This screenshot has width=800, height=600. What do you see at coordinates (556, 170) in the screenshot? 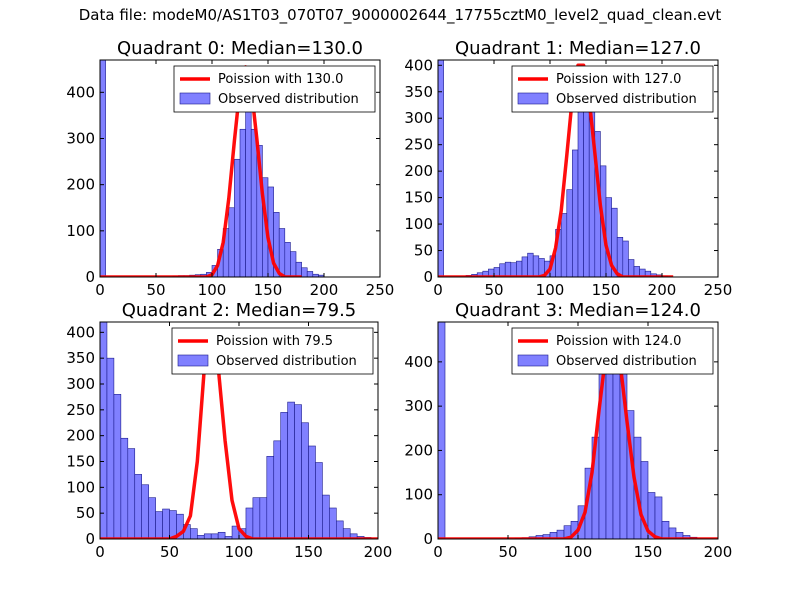
I see `poisson-curve` at bounding box center [556, 170].